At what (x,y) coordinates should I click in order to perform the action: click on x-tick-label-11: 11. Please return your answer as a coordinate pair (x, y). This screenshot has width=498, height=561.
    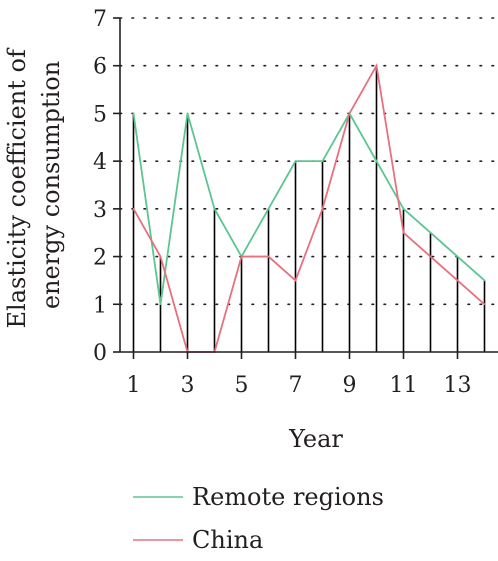
    Looking at the image, I should click on (404, 385).